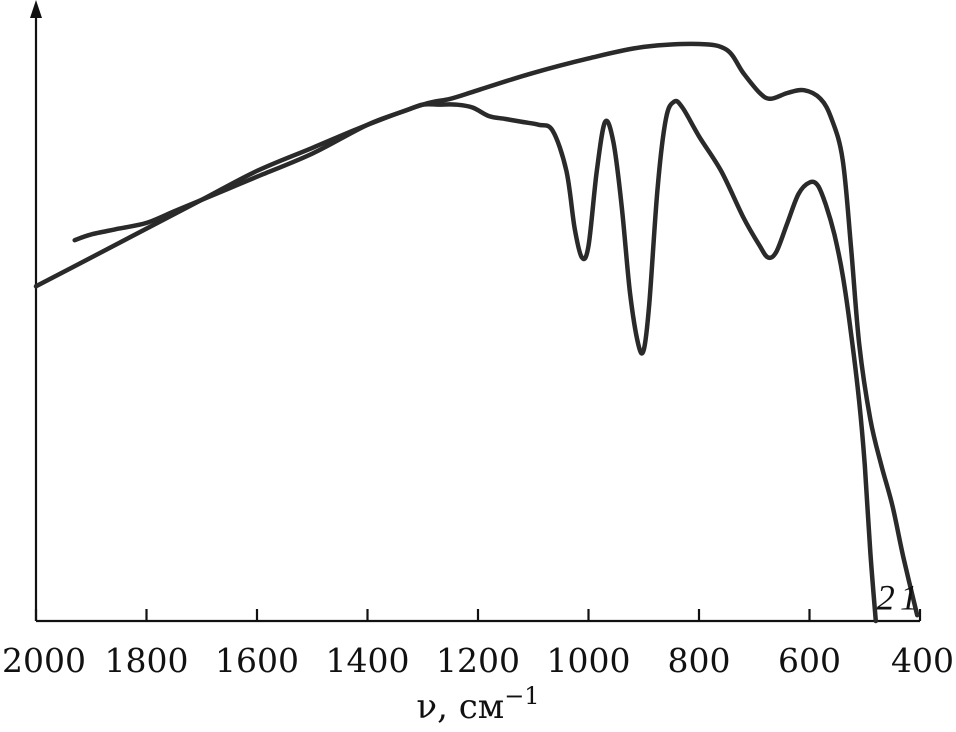 The width and height of the screenshot is (956, 732). I want to click on x-axis-label-text: ν, см, so click(460, 707).